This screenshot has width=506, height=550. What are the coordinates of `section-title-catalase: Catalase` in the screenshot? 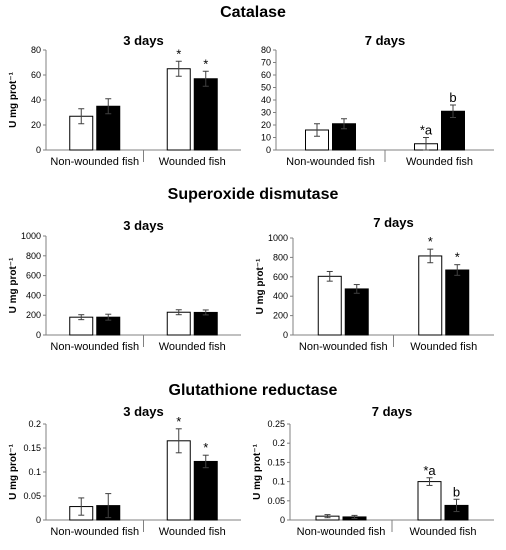 It's located at (253, 12).